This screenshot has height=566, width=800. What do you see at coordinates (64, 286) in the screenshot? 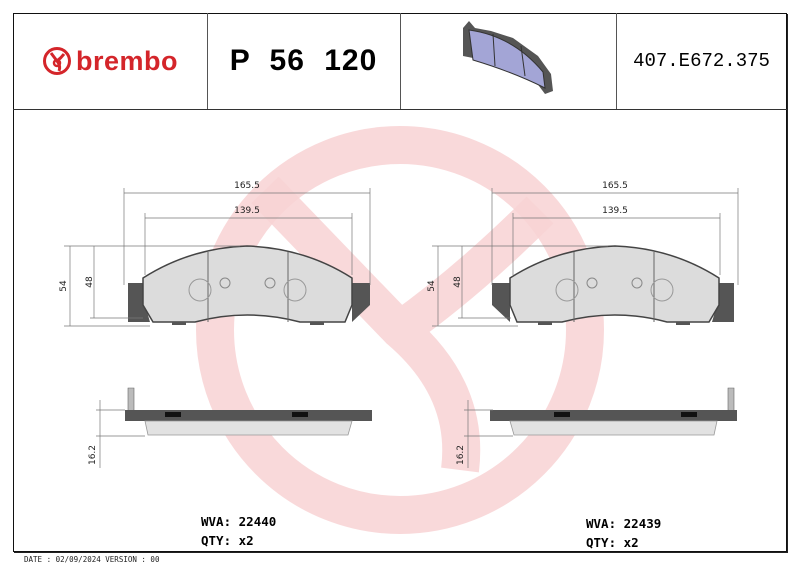
I see `dim-overall-height-left: 54` at bounding box center [64, 286].